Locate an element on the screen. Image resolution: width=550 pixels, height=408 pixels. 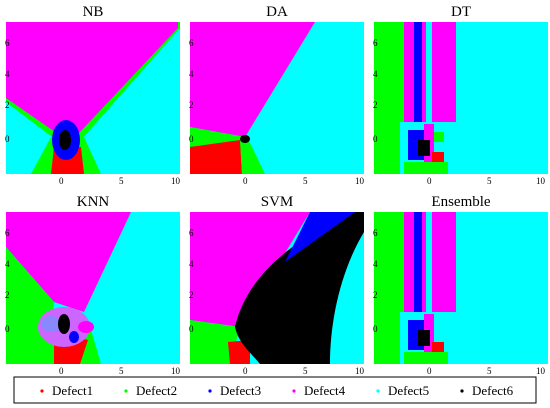
legend-marker-defect6 is located at coordinates (461, 390).